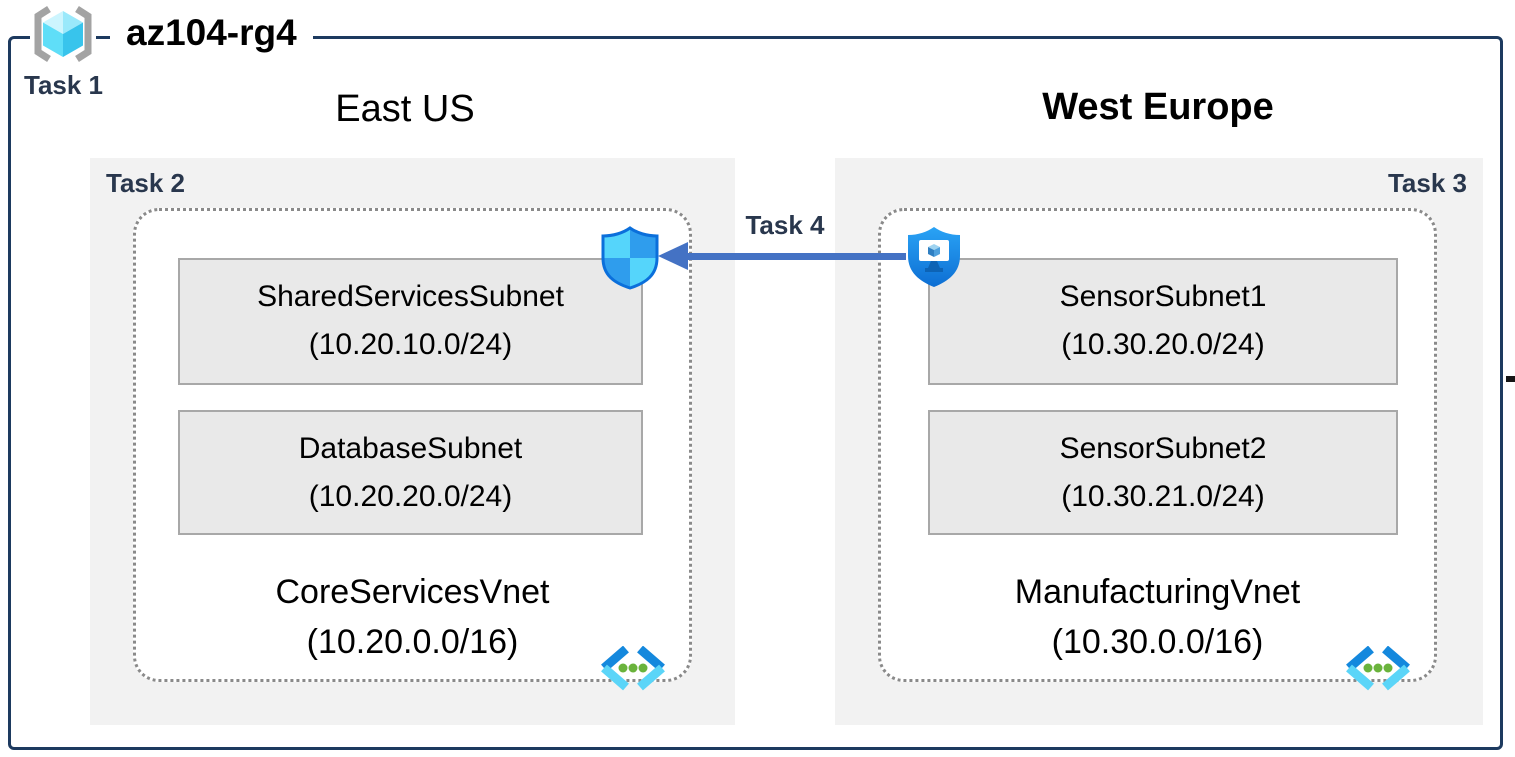  I want to click on subnet-name: SharedServicesSubnet, so click(410, 296).